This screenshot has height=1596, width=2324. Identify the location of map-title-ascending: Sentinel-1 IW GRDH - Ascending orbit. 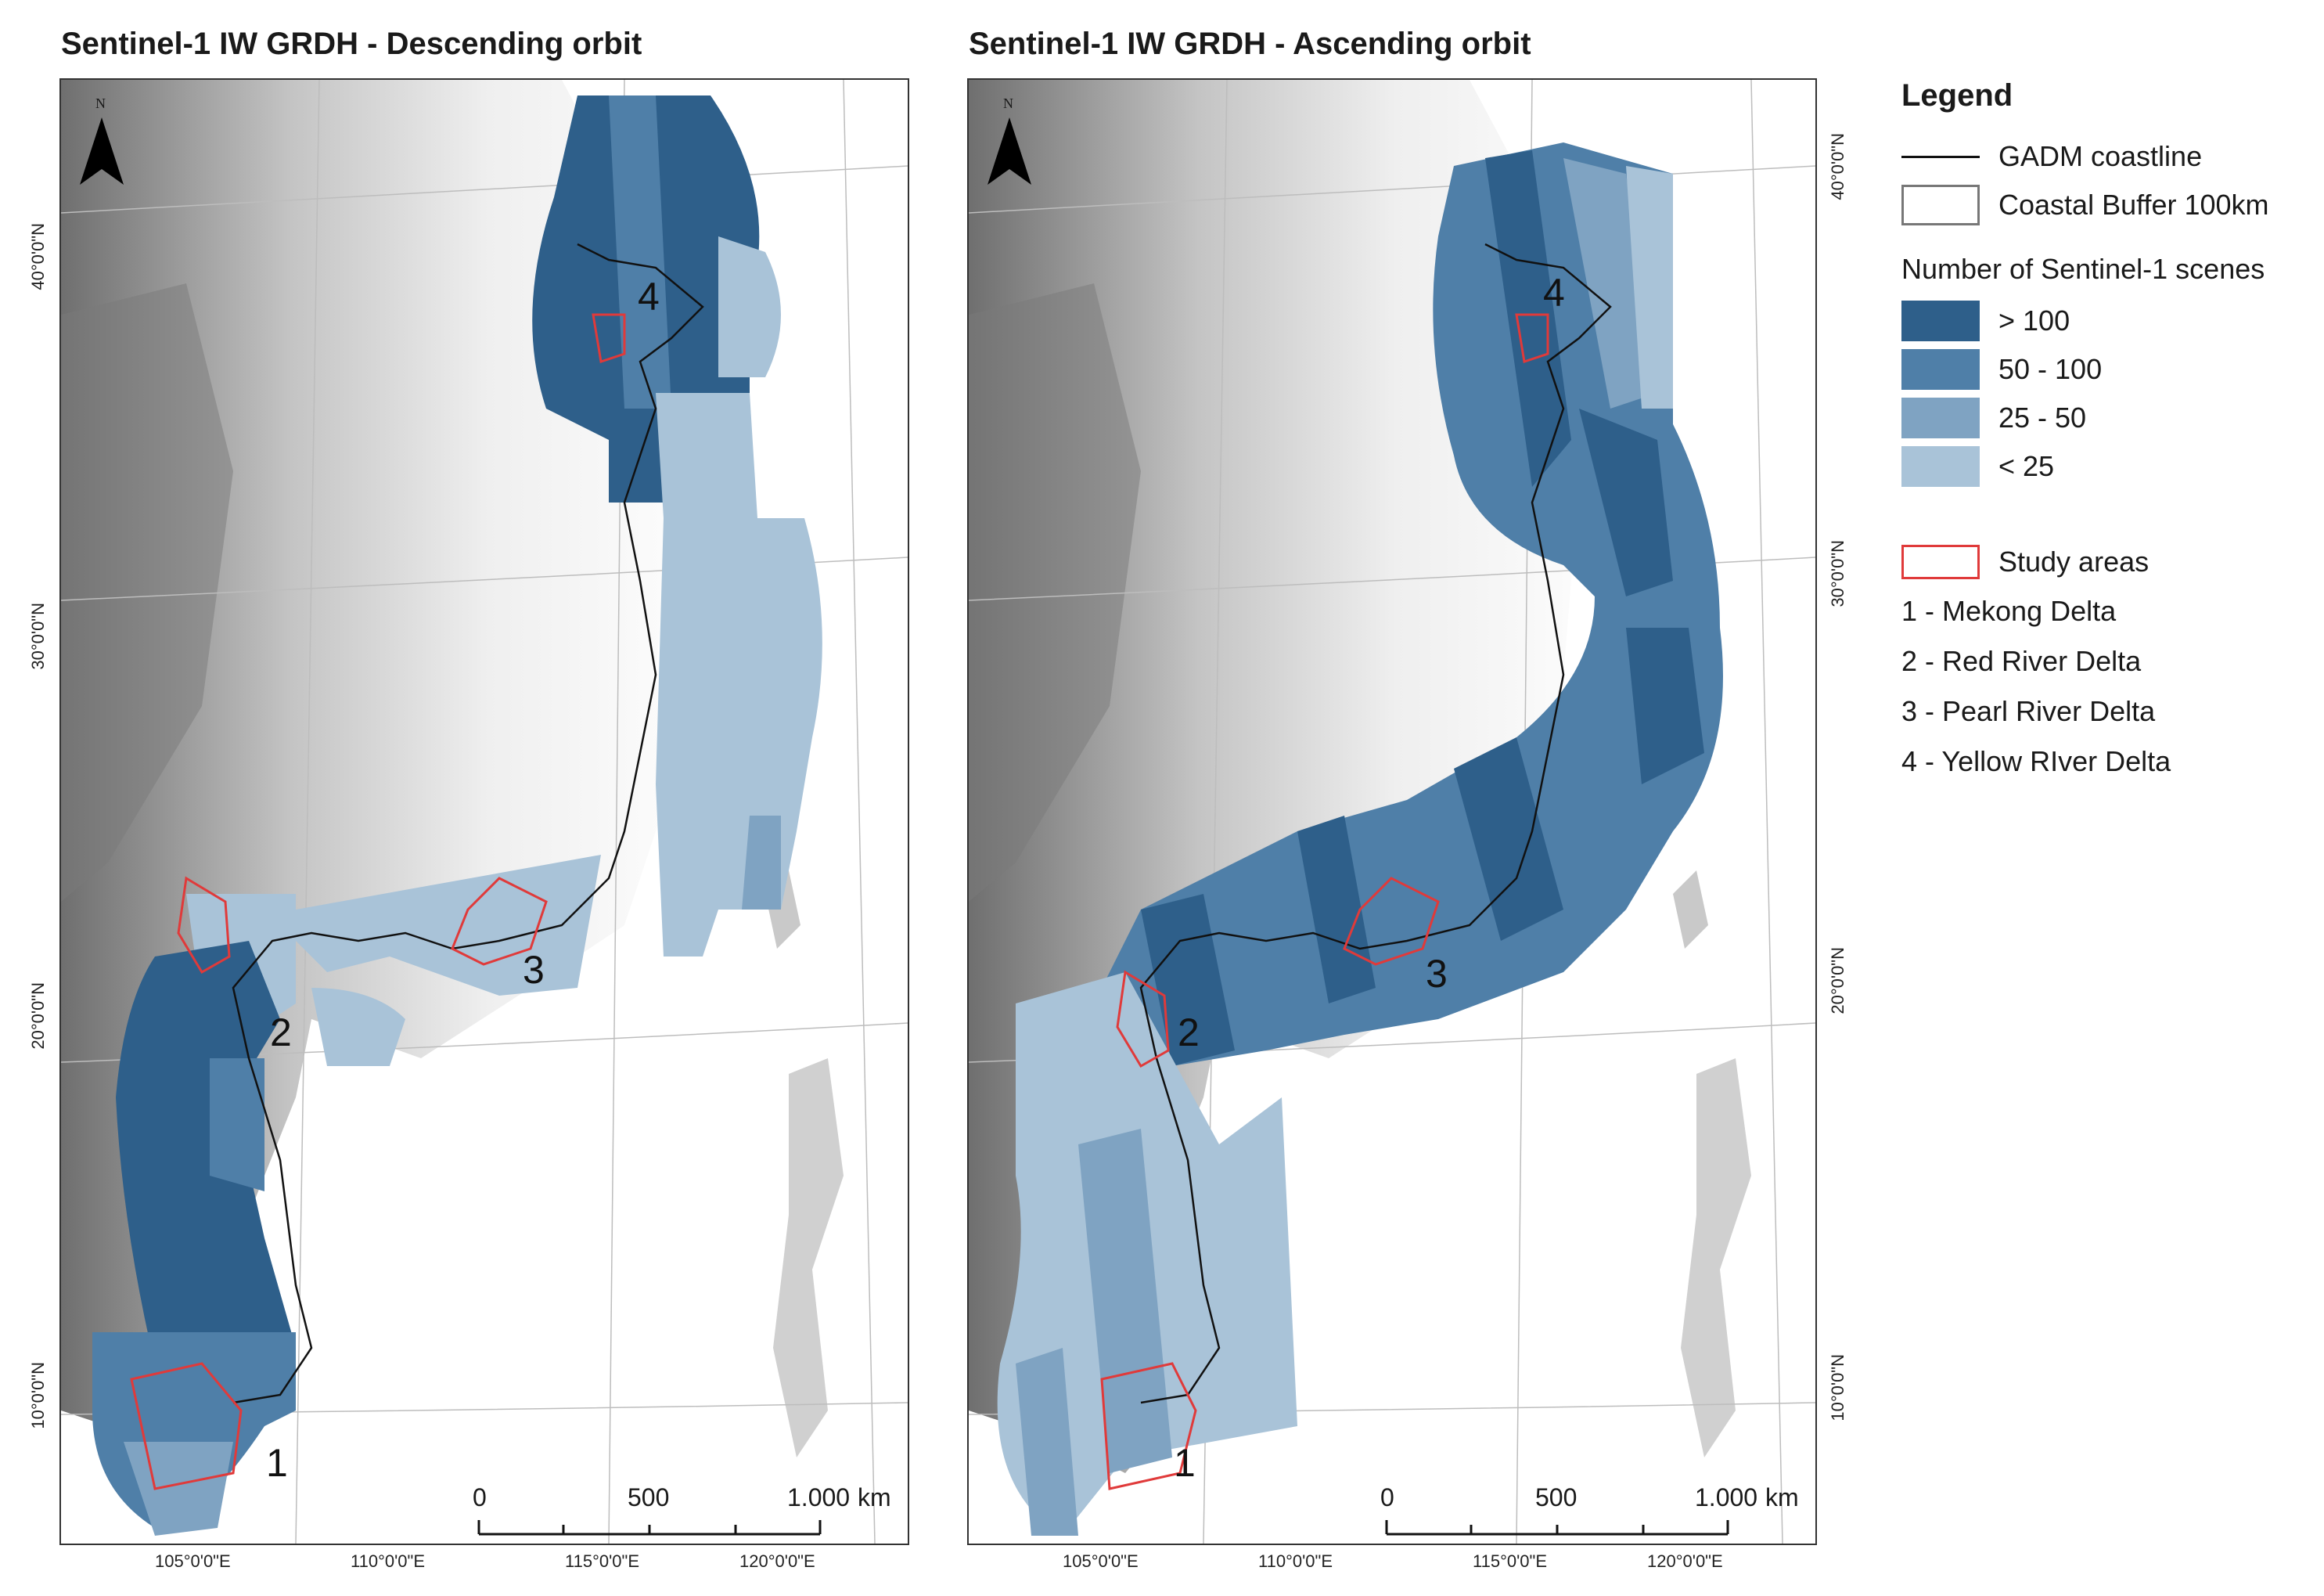
(1250, 44).